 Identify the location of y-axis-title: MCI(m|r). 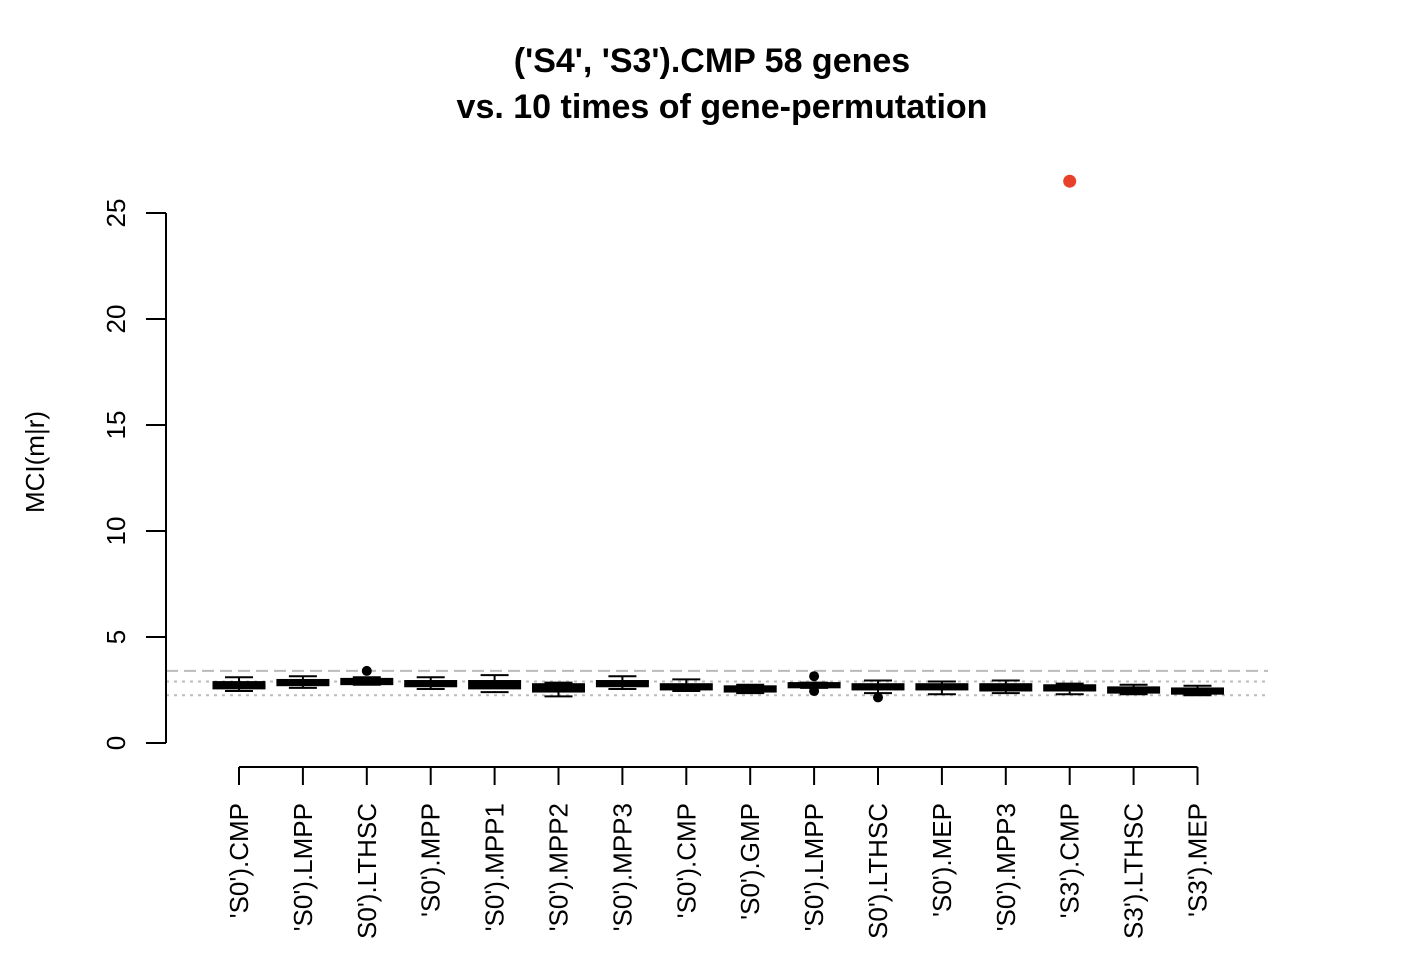
(35, 462).